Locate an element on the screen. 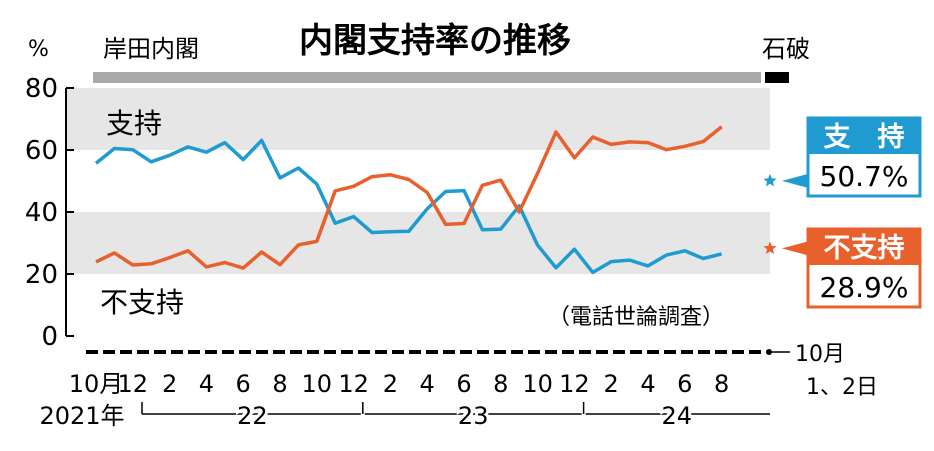 The width and height of the screenshot is (934, 451). y-tick-label: 60 is located at coordinates (41, 151).